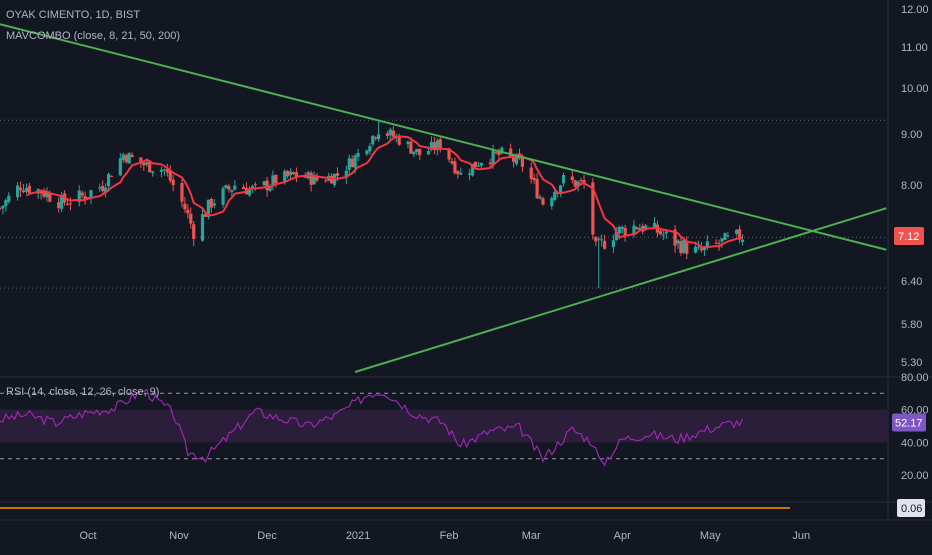 The image size is (932, 555). I want to click on indicator-label: MAVCOMBO (close, 8, 21, 50, 200), so click(93, 36).